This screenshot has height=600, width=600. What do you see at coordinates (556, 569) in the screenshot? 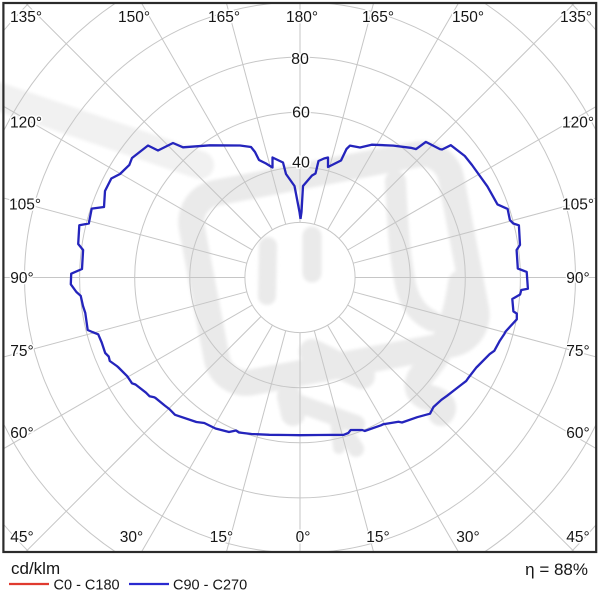
I see `svg-text: η = 88%` at bounding box center [556, 569].